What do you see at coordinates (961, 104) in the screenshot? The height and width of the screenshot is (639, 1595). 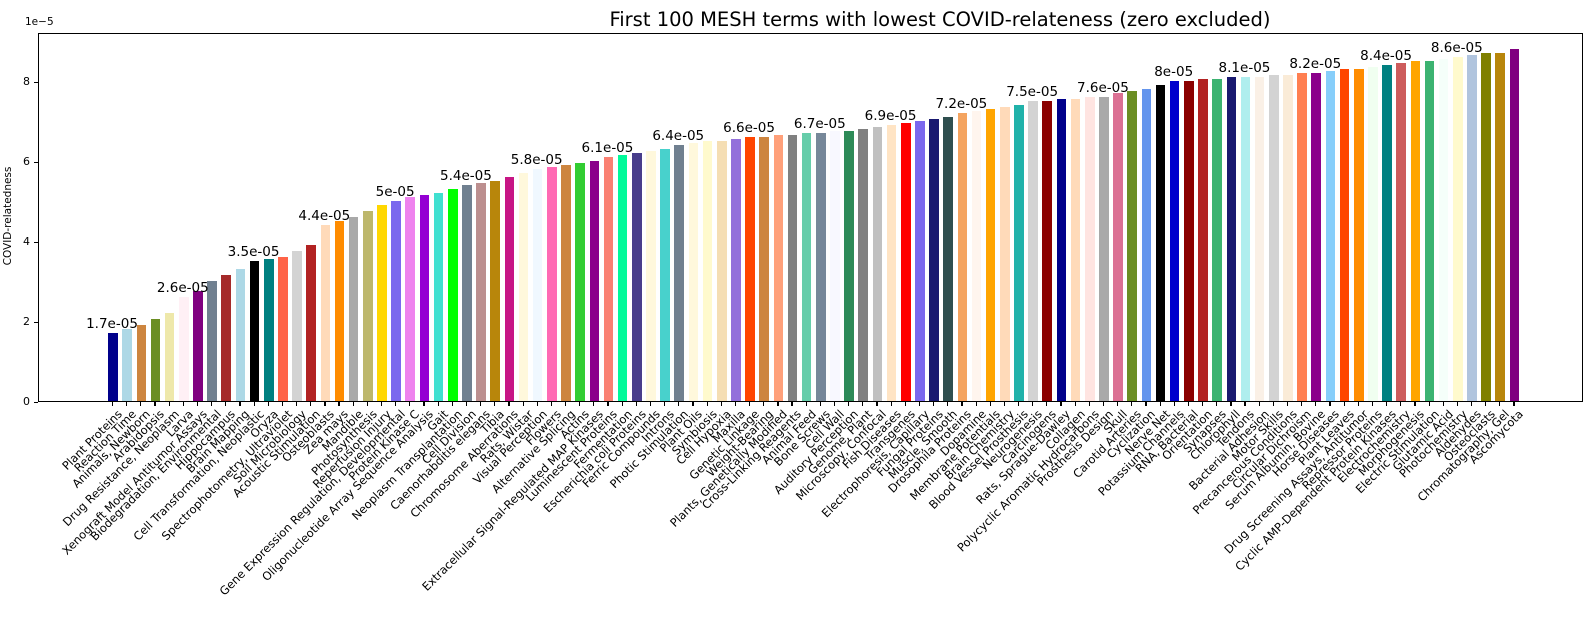 I see `value-annotation: 7.2e-05` at bounding box center [961, 104].